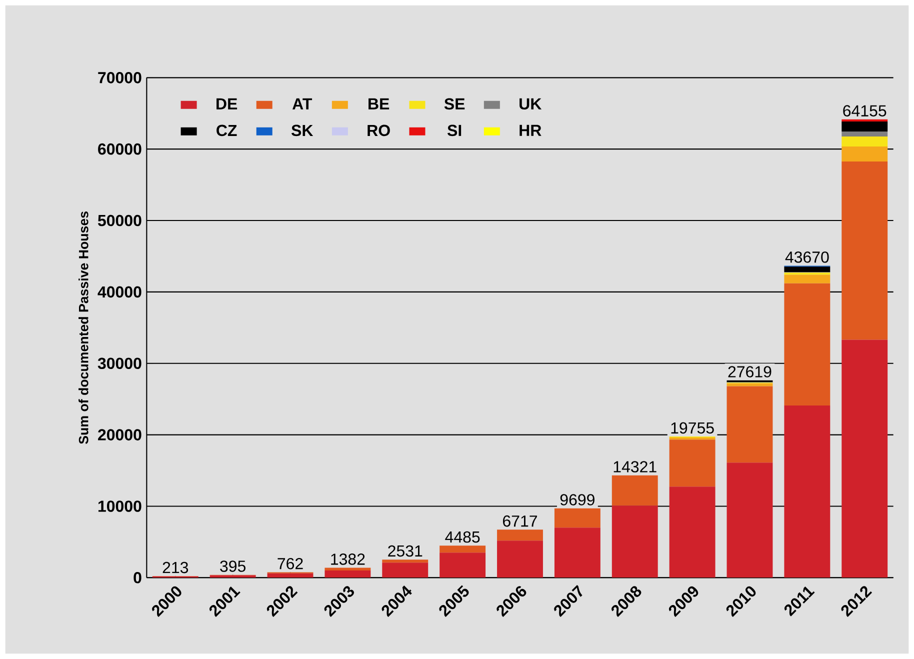 This screenshot has width=914, height=659. What do you see at coordinates (226, 130) in the screenshot?
I see `legend-label: CZ` at bounding box center [226, 130].